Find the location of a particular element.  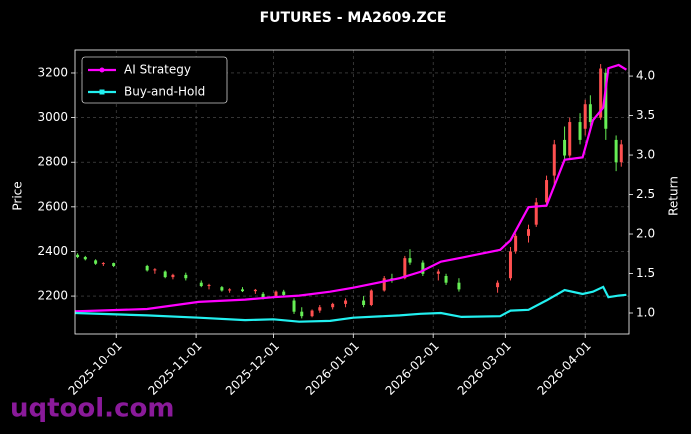

x-tick-label: 2026-03-01 is located at coordinates (484, 368).